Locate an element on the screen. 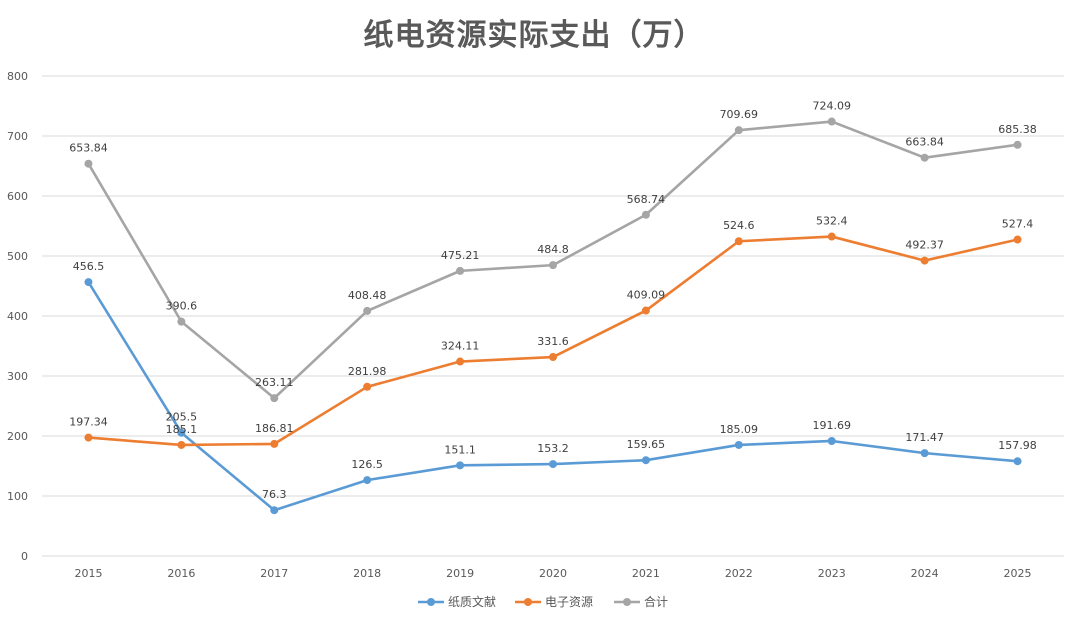  data-label: 724.09 is located at coordinates (831, 106).